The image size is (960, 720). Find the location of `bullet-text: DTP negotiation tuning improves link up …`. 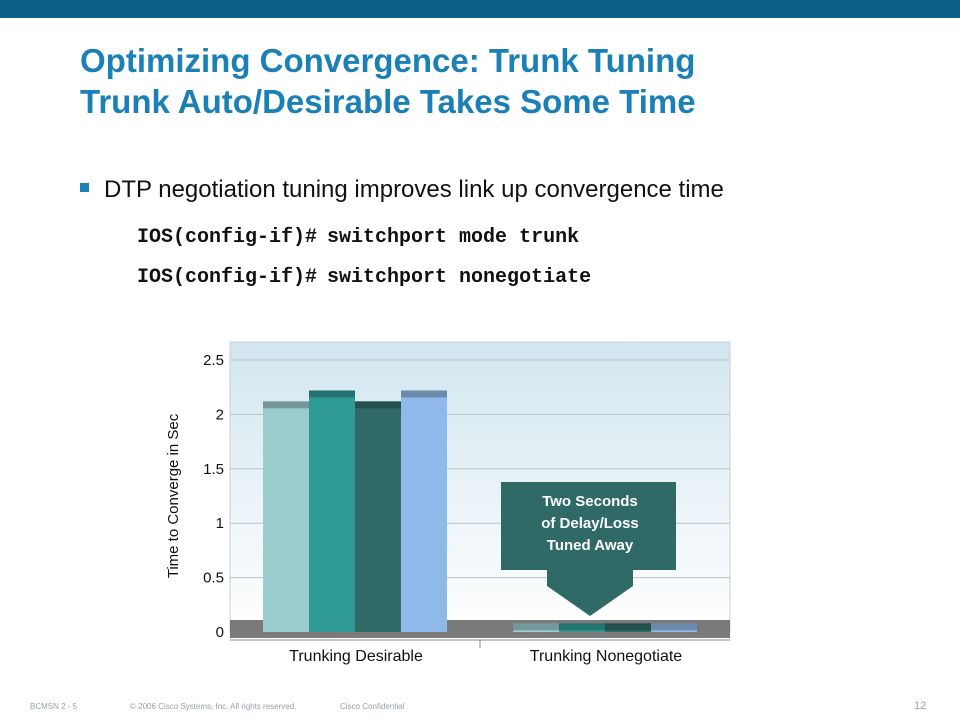

bullet-text: DTP negotiation tuning improves link up … is located at coordinates (414, 189).